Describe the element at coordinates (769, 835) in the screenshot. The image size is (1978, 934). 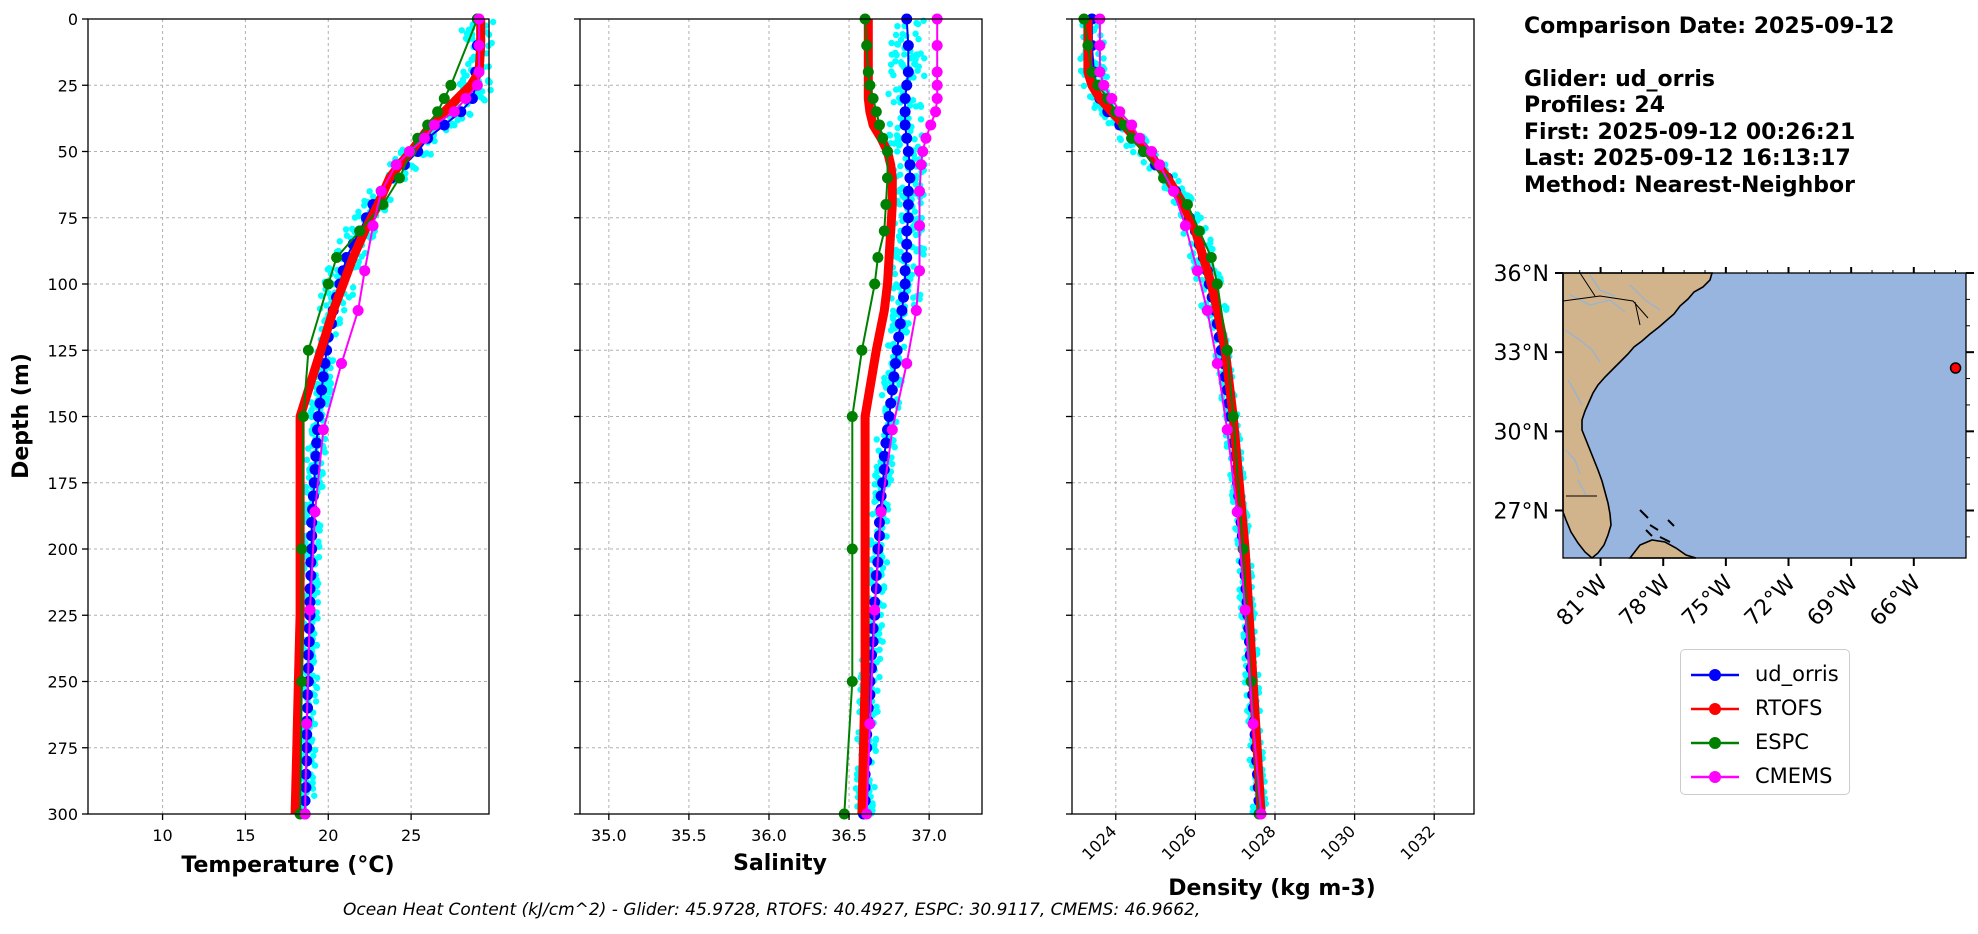
I see `salinity-x-tick-label: 36.0` at that location.